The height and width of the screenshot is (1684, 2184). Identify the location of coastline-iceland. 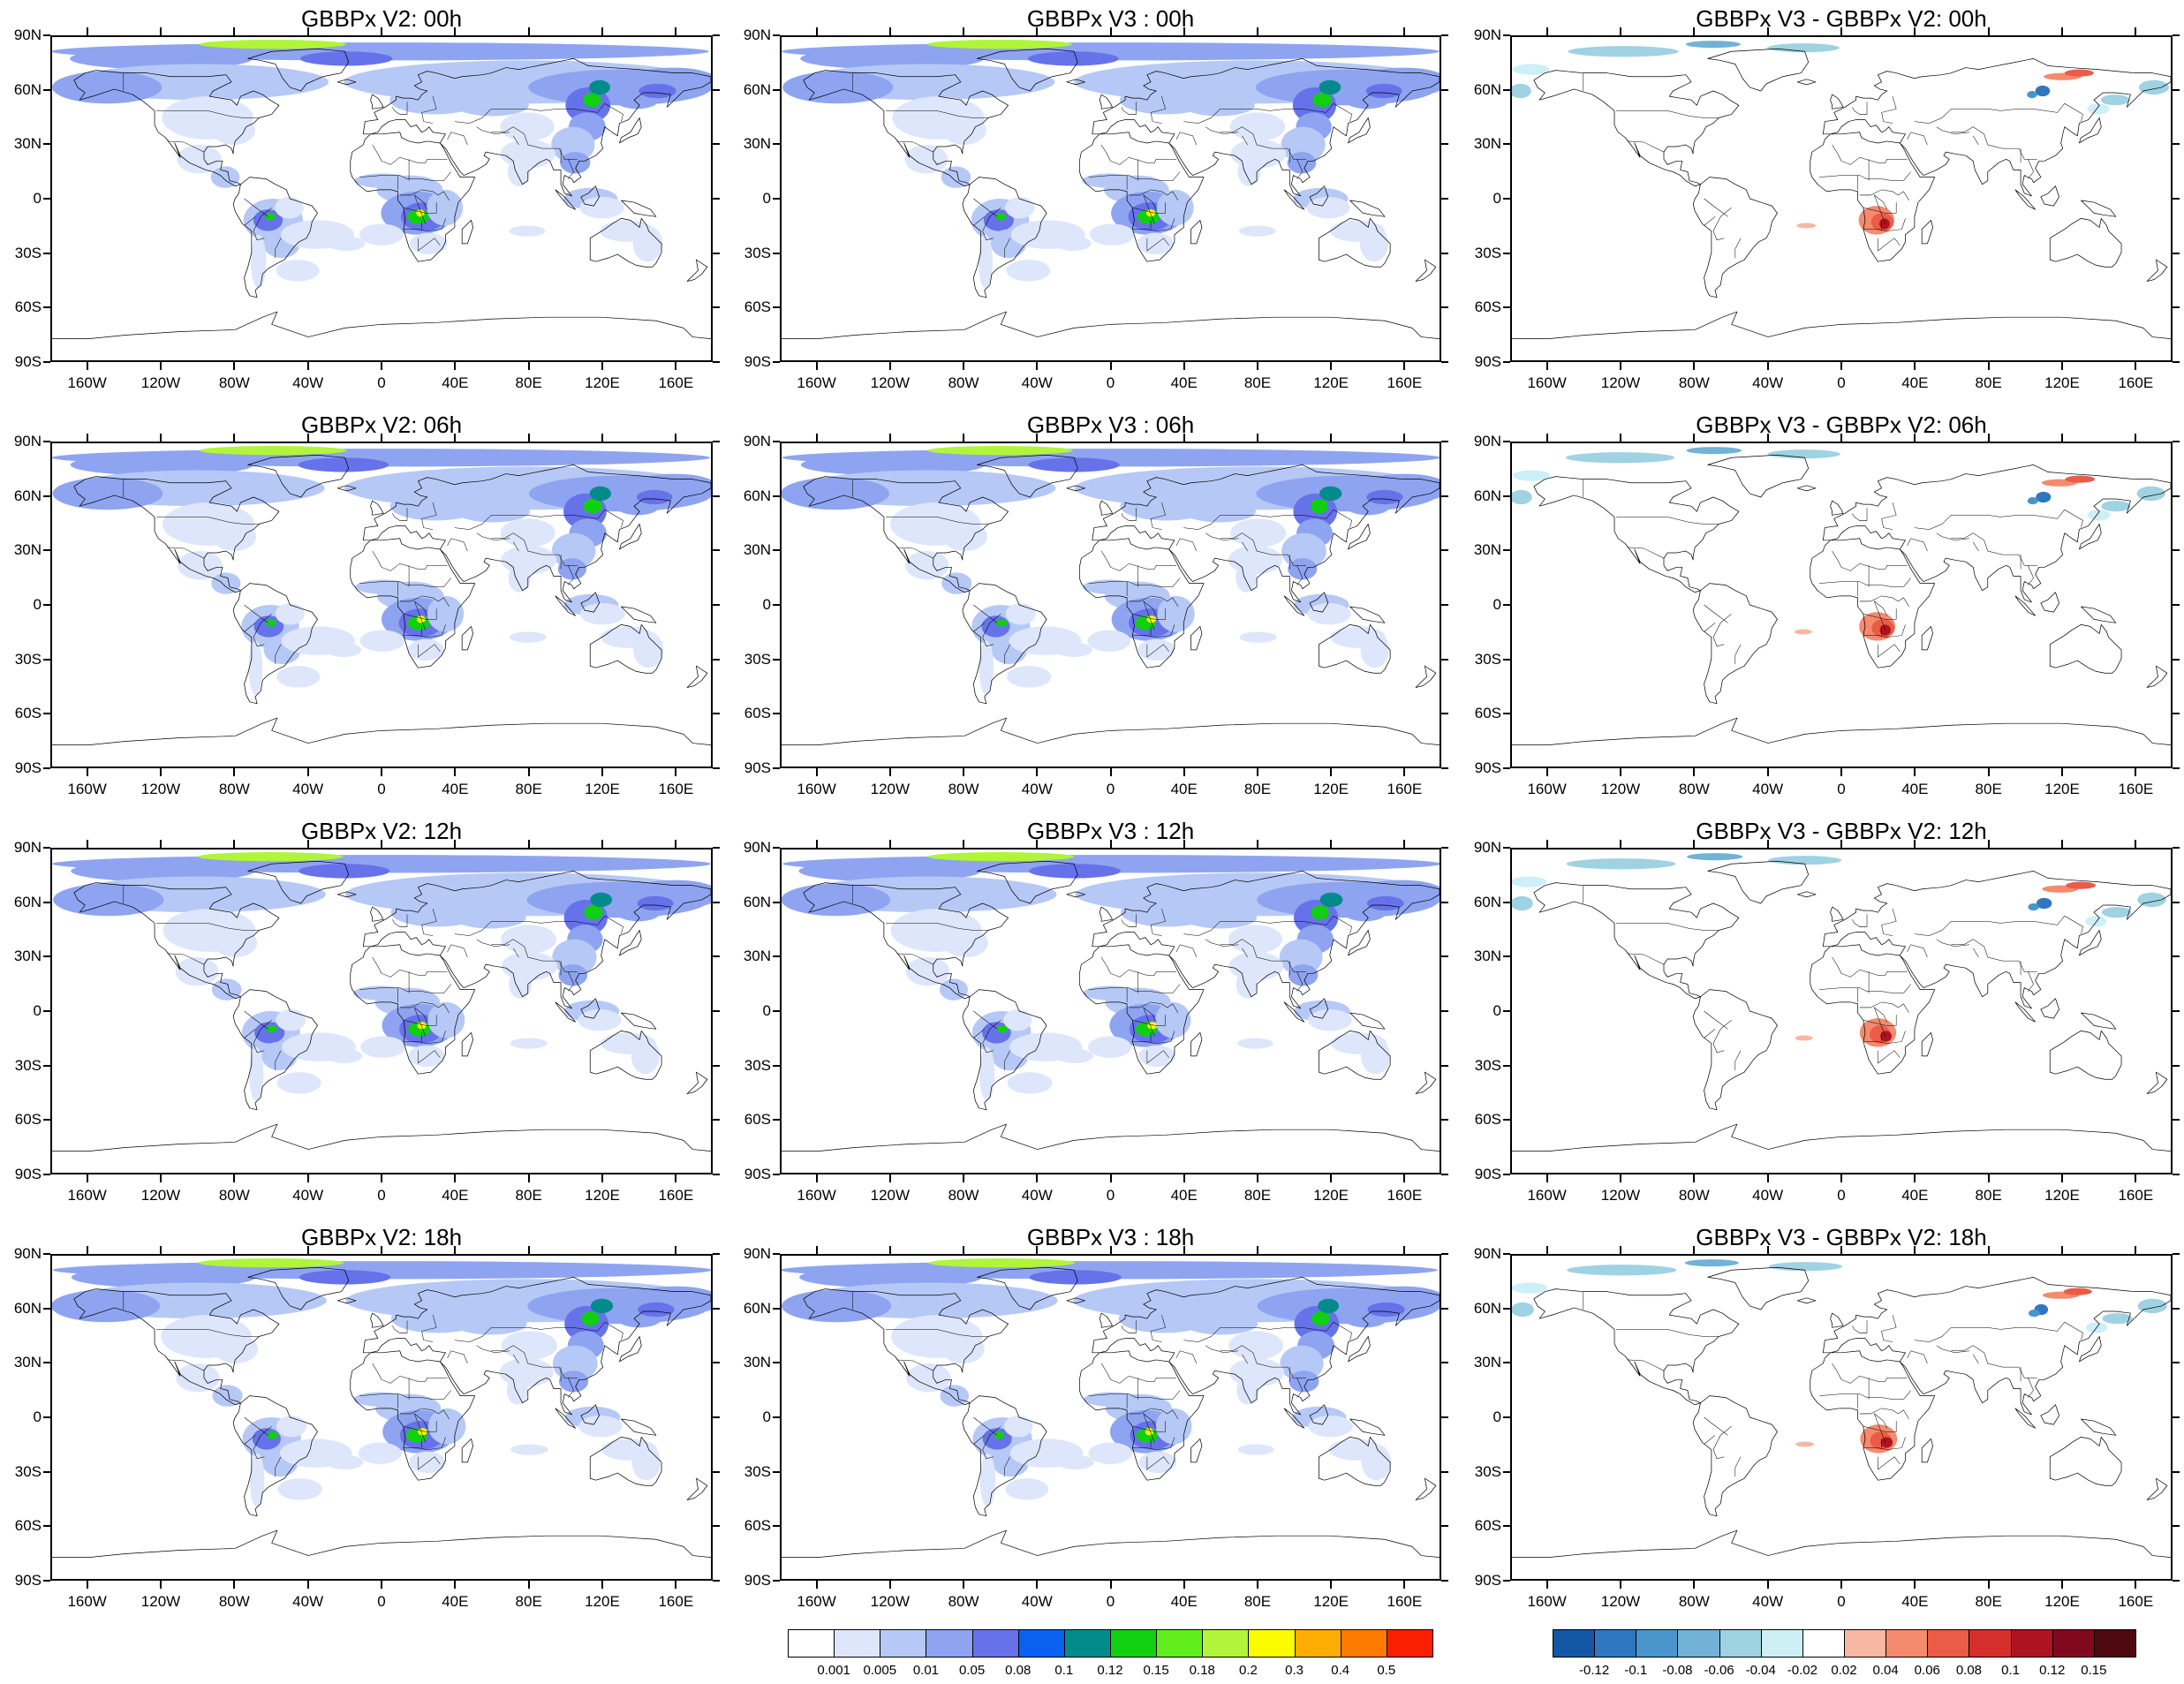
(1075, 1300).